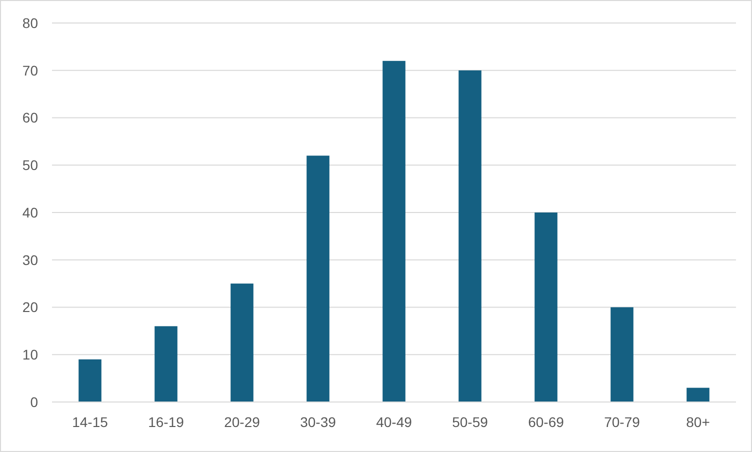 Image resolution: width=752 pixels, height=452 pixels. I want to click on x-tick-label: 30-39, so click(318, 422).